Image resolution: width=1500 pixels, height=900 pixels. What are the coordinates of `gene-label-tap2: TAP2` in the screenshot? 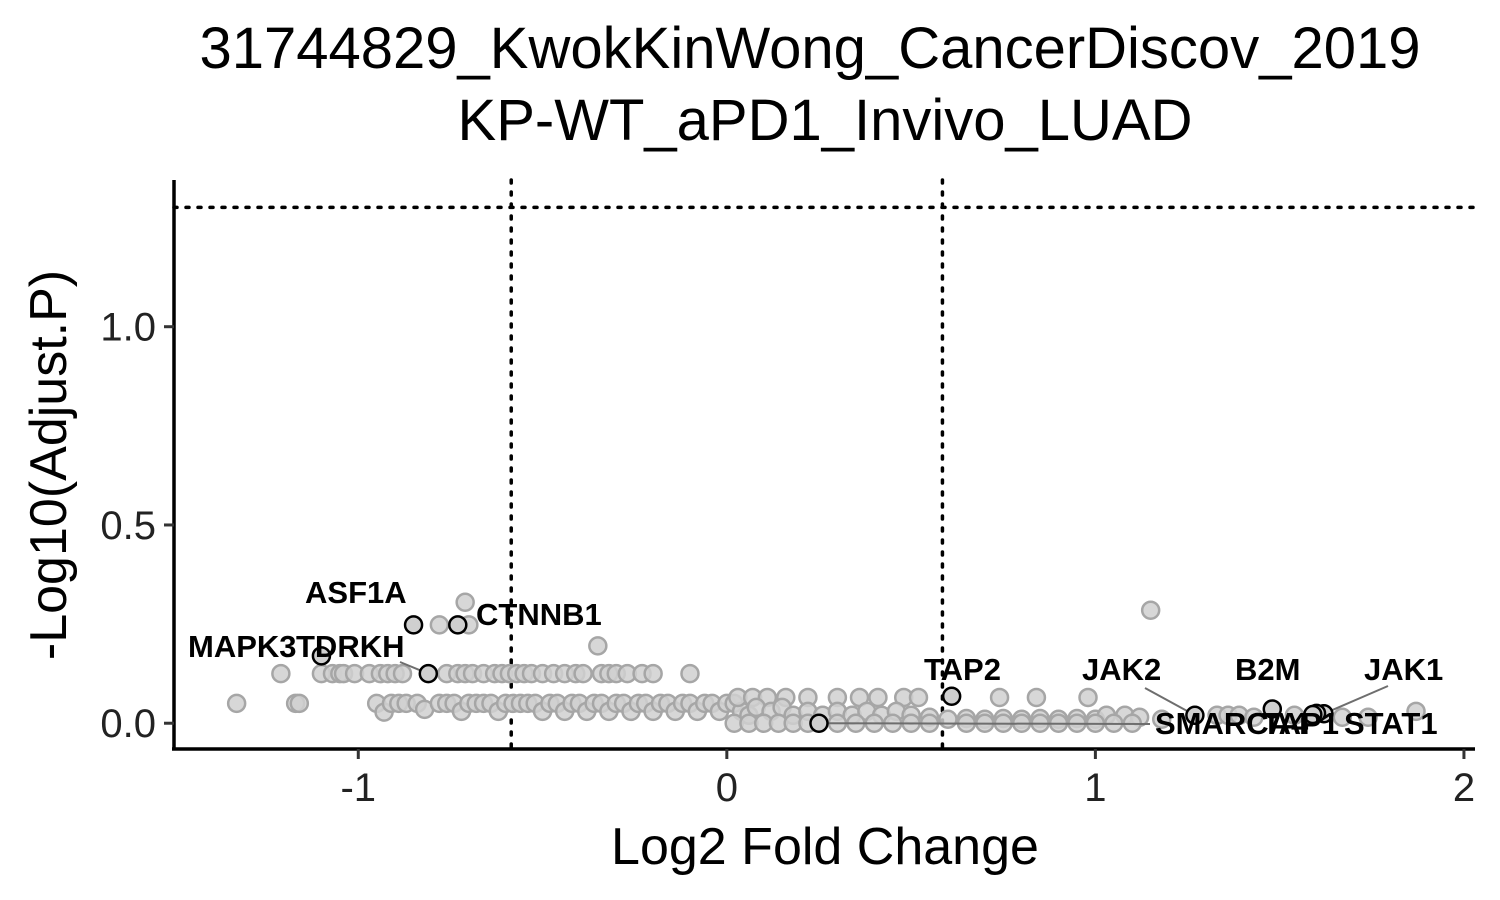 It's located at (962, 669).